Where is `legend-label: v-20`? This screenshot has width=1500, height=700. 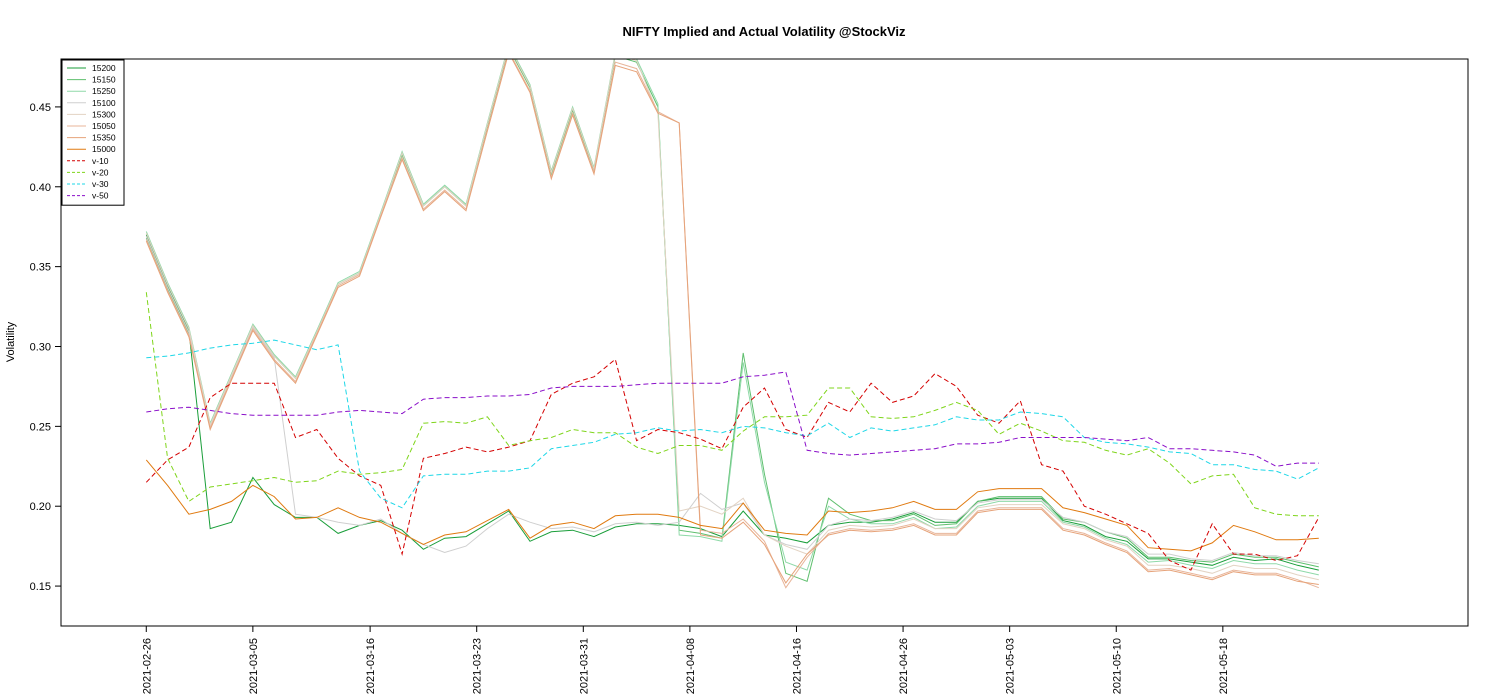 legend-label: v-20 is located at coordinates (100, 172).